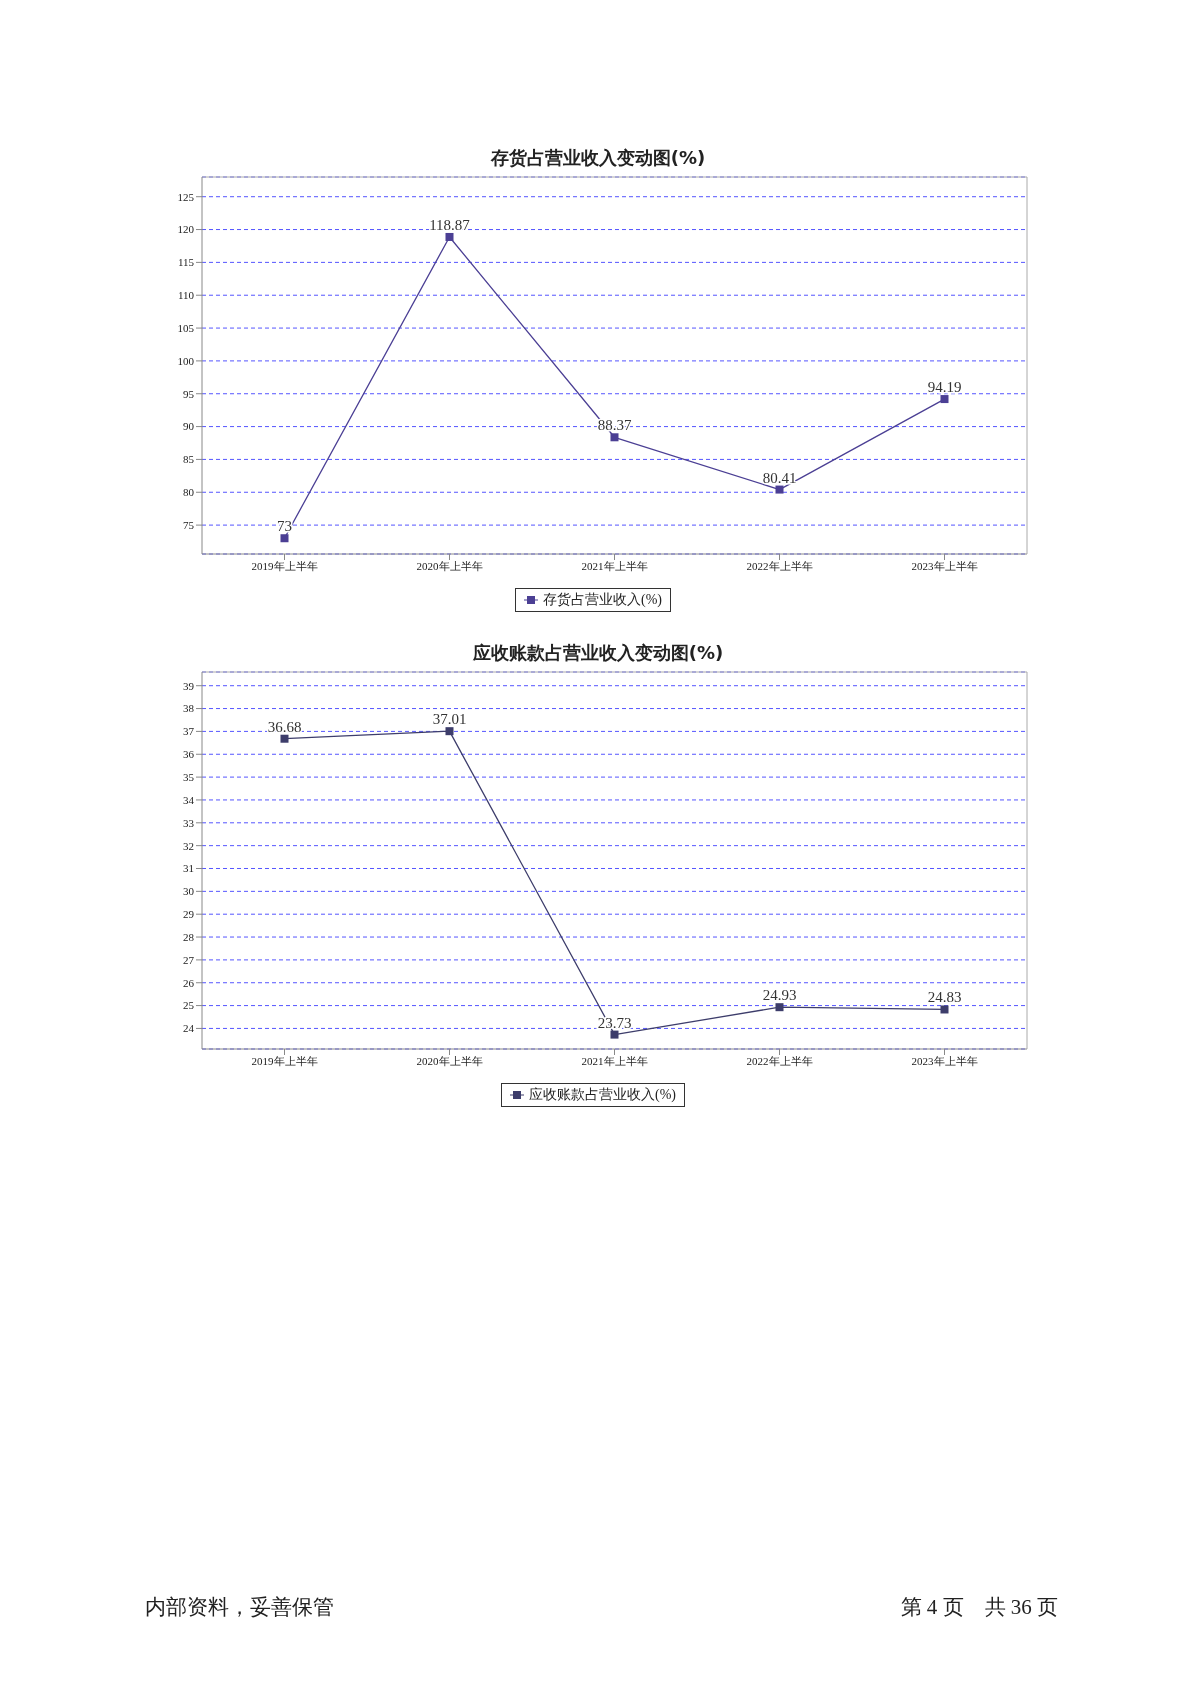 The height and width of the screenshot is (1684, 1191). What do you see at coordinates (284, 726) in the screenshot?
I see `data-label: 36.68` at bounding box center [284, 726].